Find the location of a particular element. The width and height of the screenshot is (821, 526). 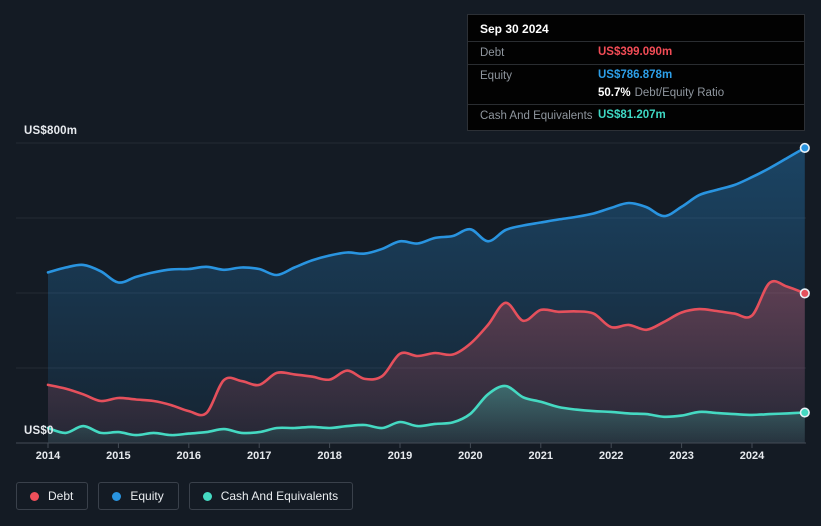

tooltip-cash-label: Cash And Equivalents is located at coordinates (536, 116).